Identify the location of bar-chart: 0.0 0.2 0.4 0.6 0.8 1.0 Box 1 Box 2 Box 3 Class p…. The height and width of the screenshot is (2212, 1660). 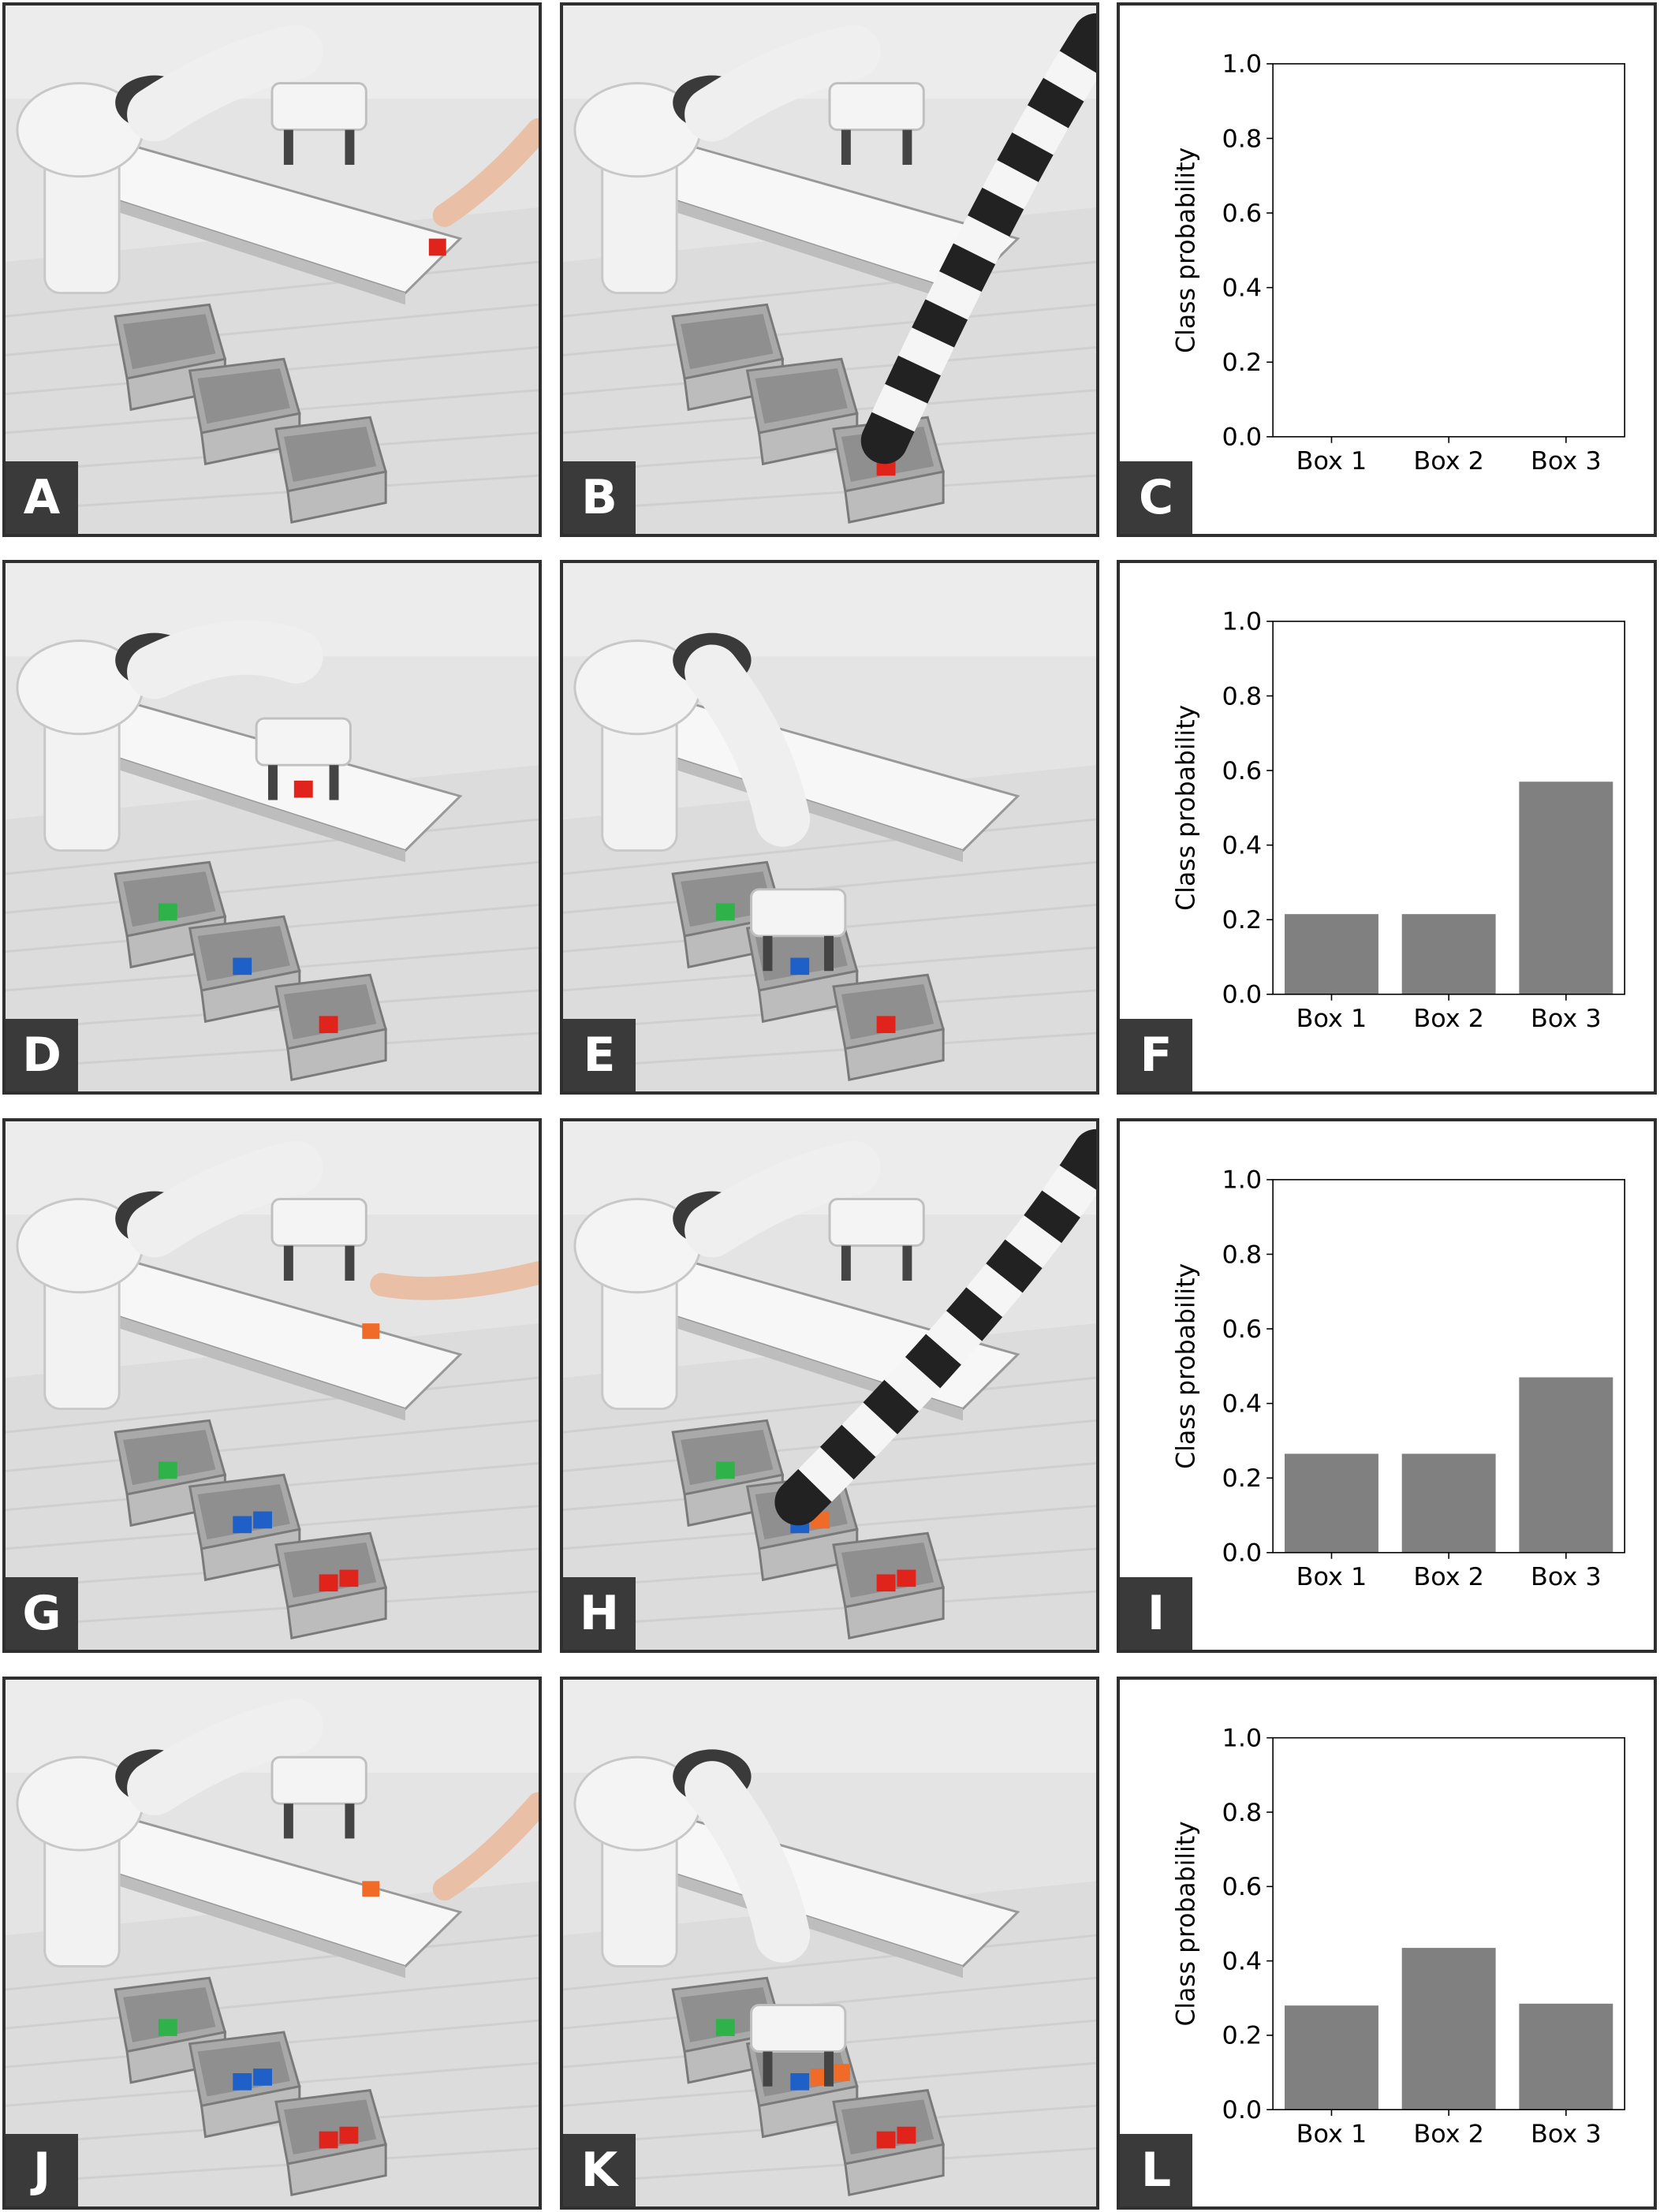
(1398, 820).